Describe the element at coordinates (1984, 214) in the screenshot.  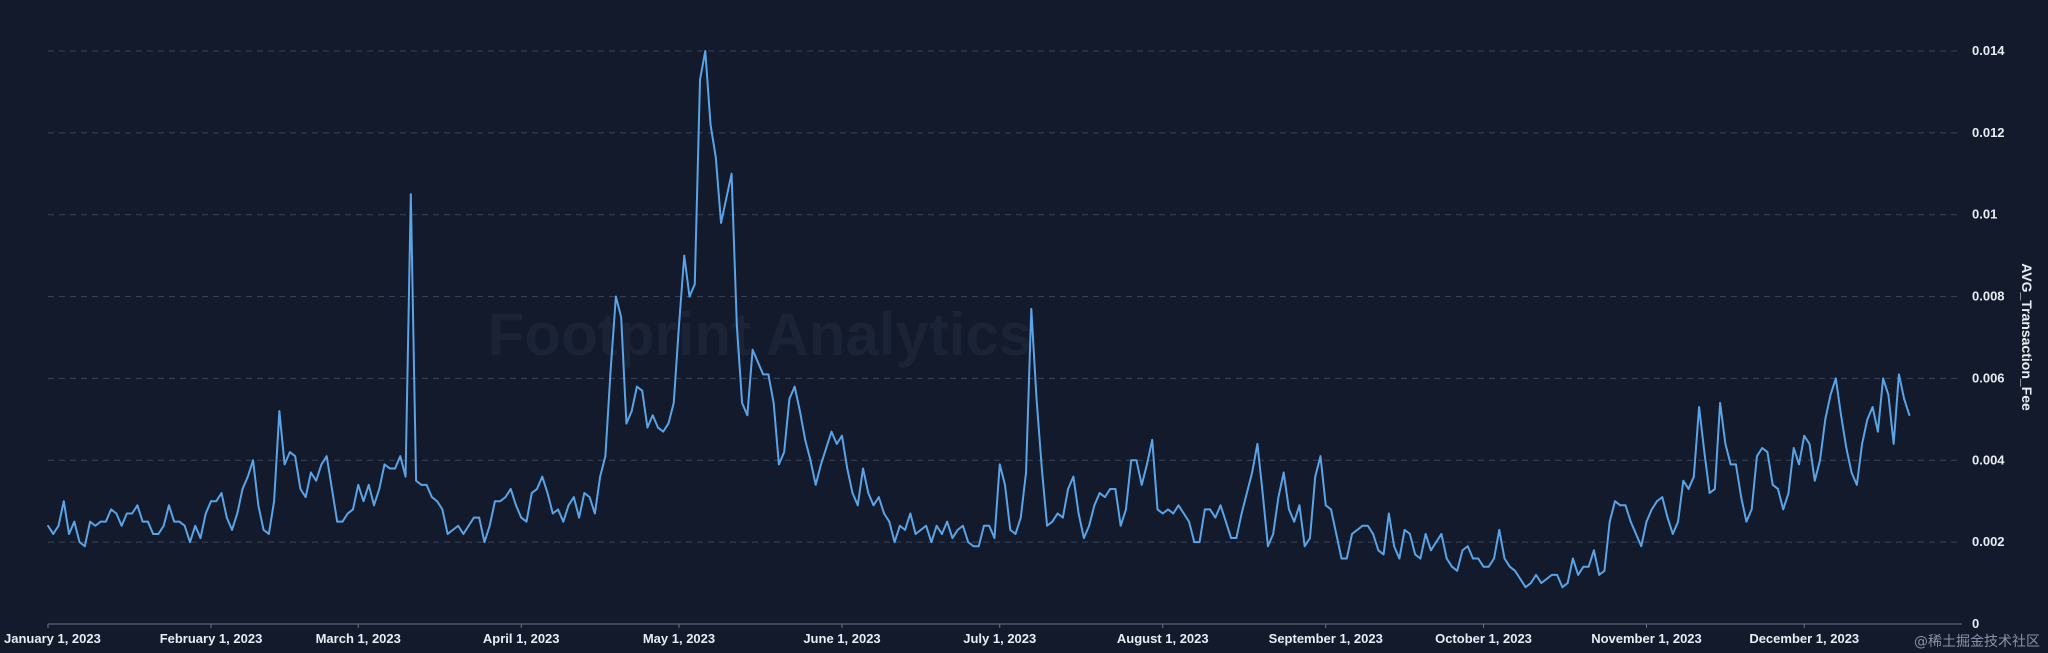
I see `y-tick-label: 0.01` at that location.